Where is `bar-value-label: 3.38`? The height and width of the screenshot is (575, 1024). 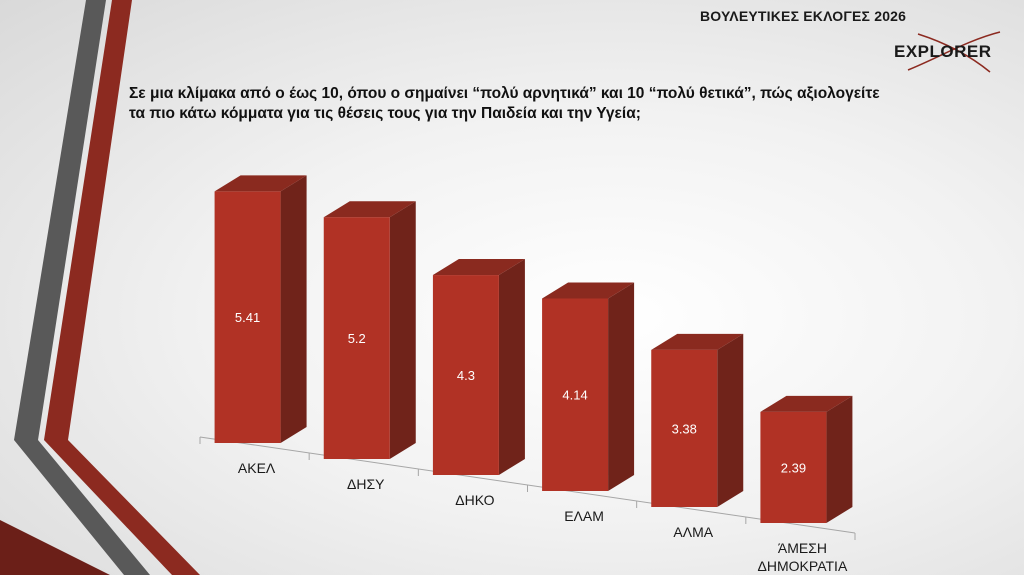
bar-value-label: 3.38 is located at coordinates (684, 428).